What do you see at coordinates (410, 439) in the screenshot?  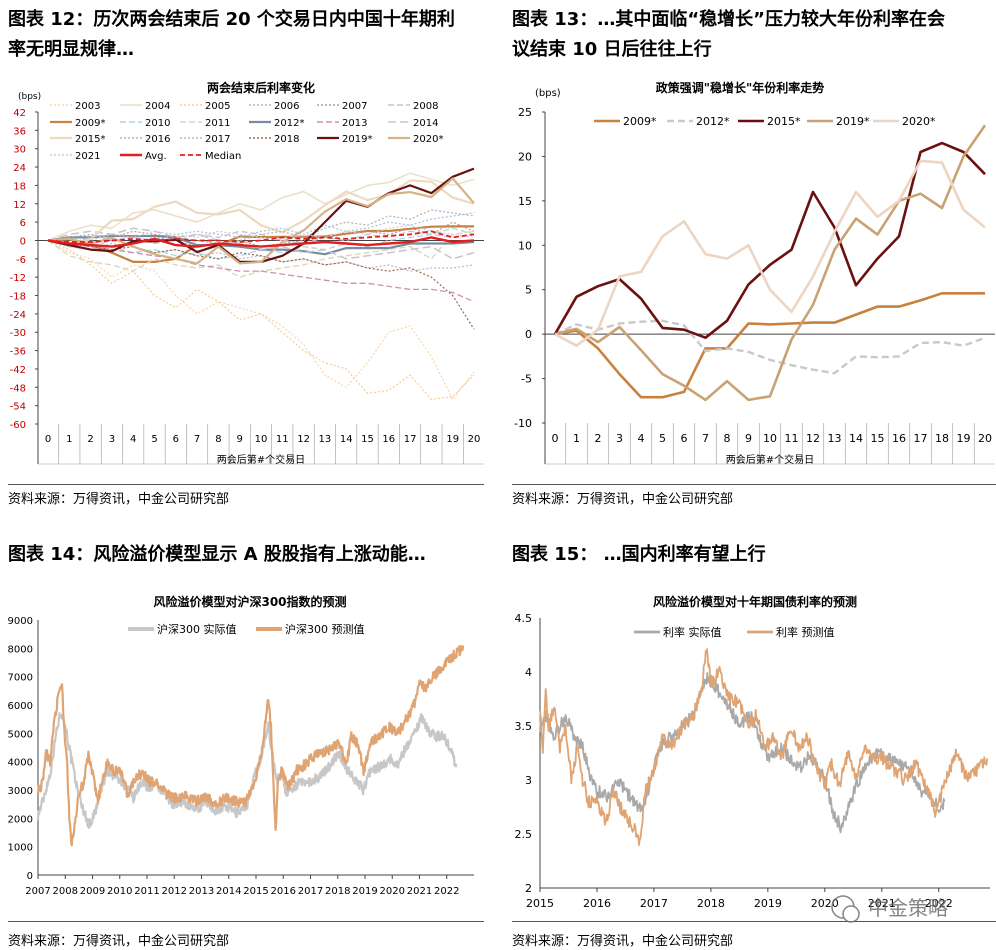 I see `chart-12-x-tick-label: 17` at bounding box center [410, 439].